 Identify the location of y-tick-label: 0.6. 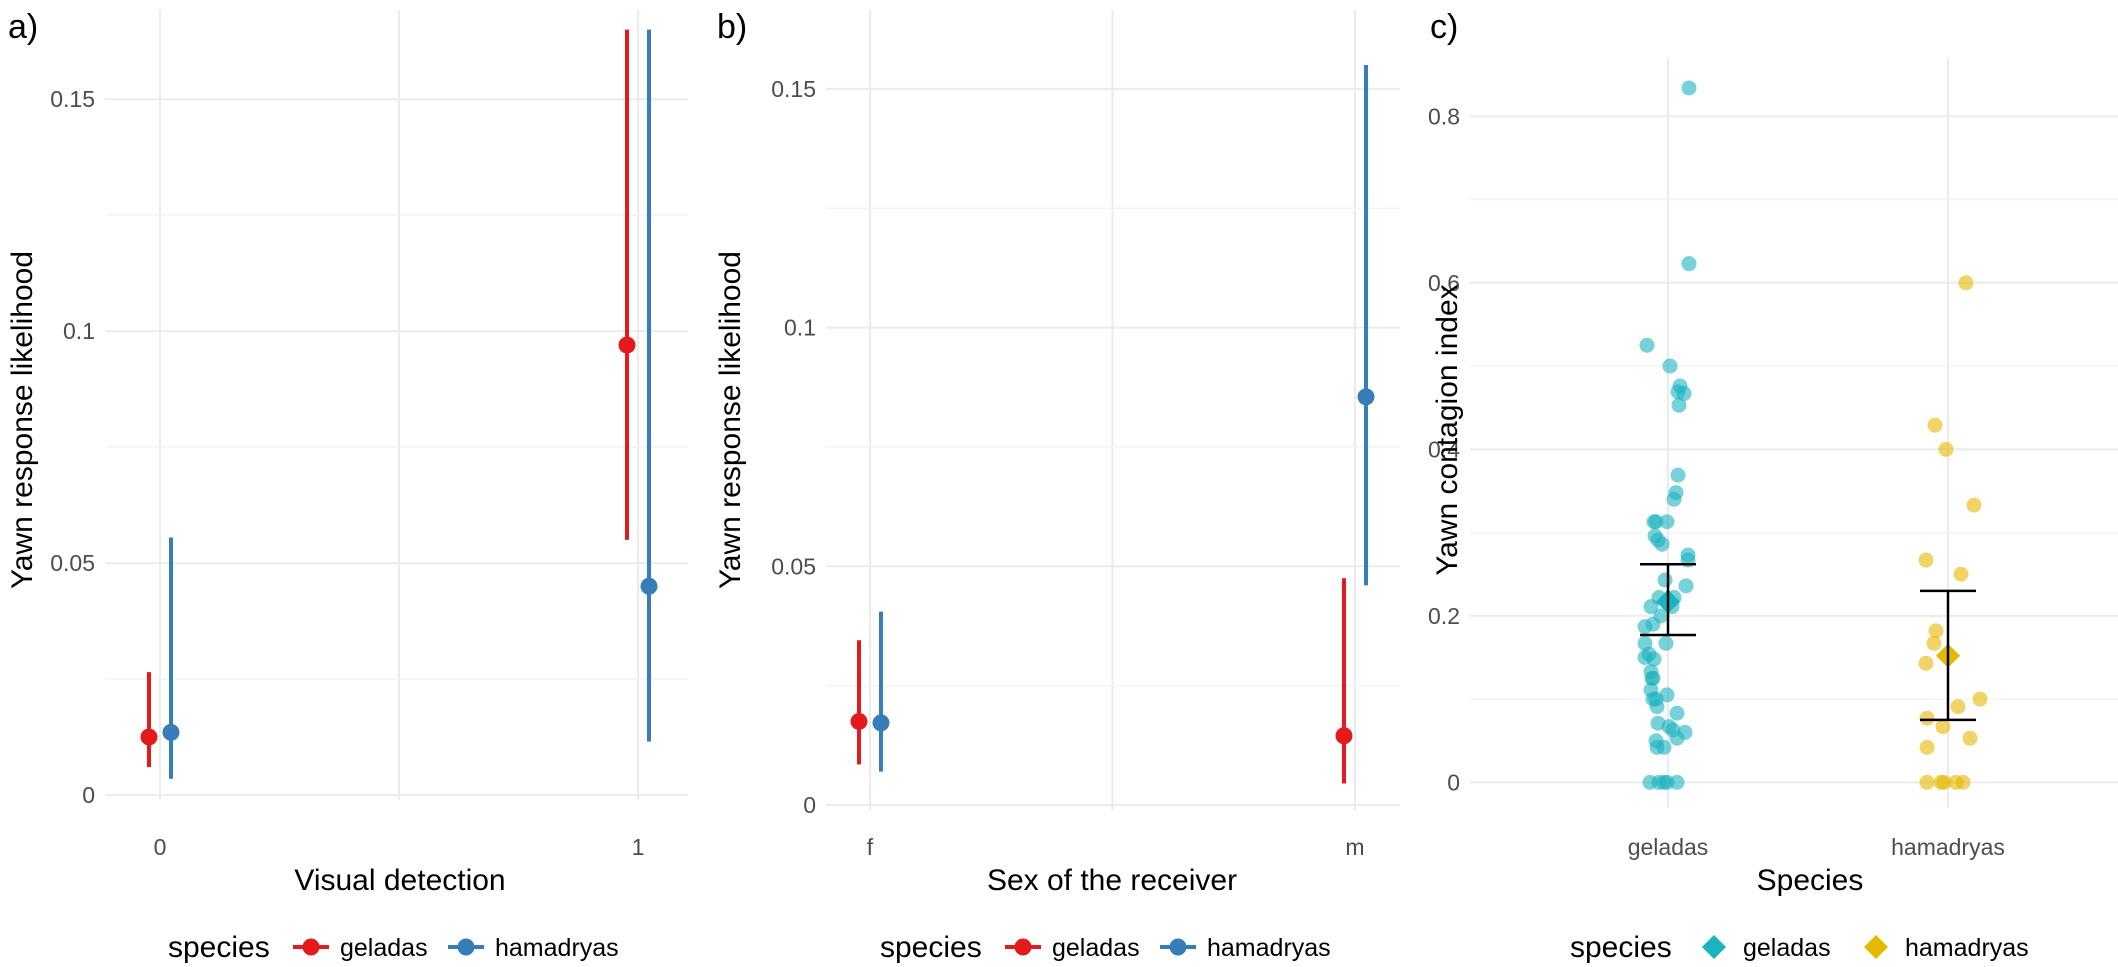
(1444, 283).